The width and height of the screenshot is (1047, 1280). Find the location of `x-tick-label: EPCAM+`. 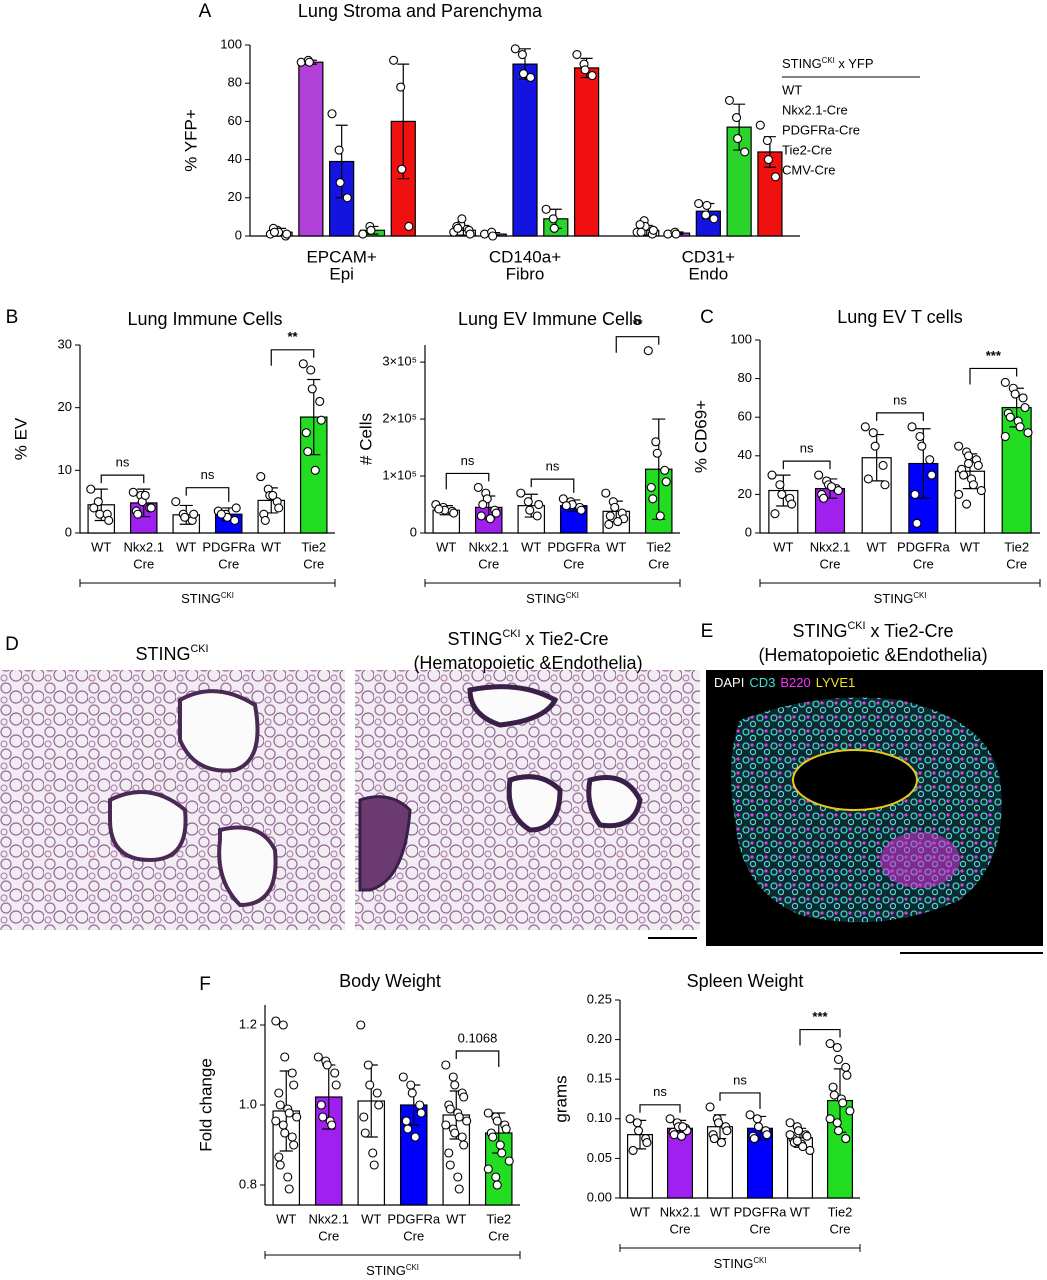

x-tick-label: EPCAM+ is located at coordinates (341, 256).